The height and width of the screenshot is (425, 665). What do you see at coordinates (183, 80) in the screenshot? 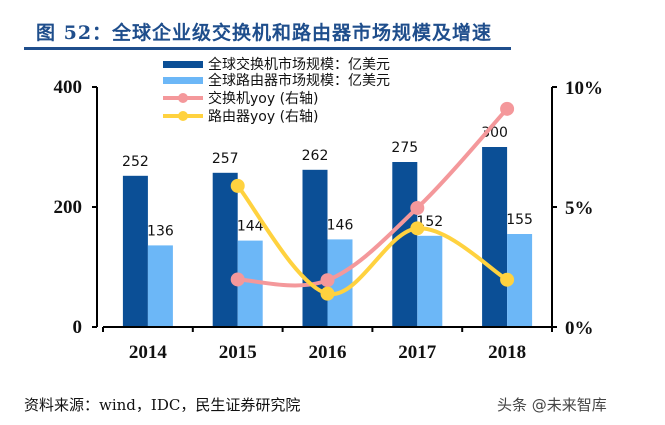
I see `legend-swatch-router` at bounding box center [183, 80].